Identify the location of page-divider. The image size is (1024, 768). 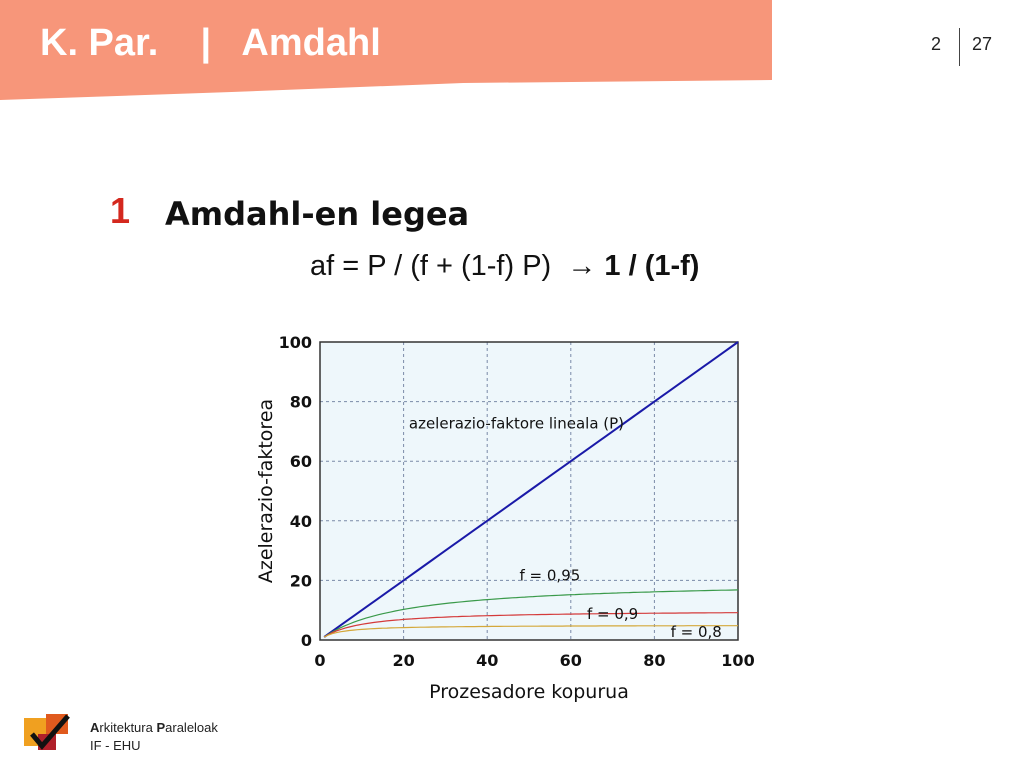
(959, 47).